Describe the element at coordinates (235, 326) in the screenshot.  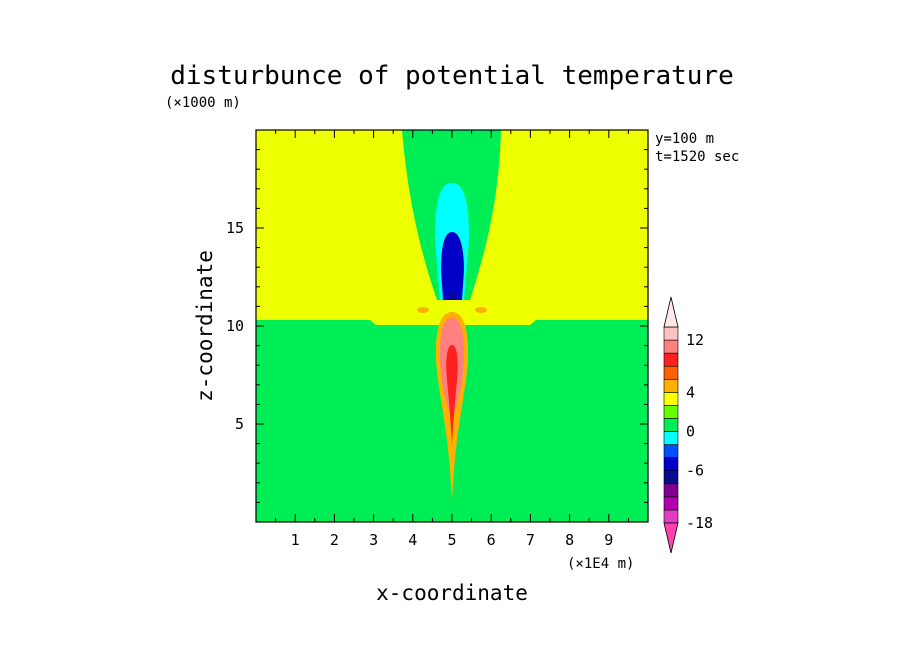
I see `y-tick-label: 10` at that location.